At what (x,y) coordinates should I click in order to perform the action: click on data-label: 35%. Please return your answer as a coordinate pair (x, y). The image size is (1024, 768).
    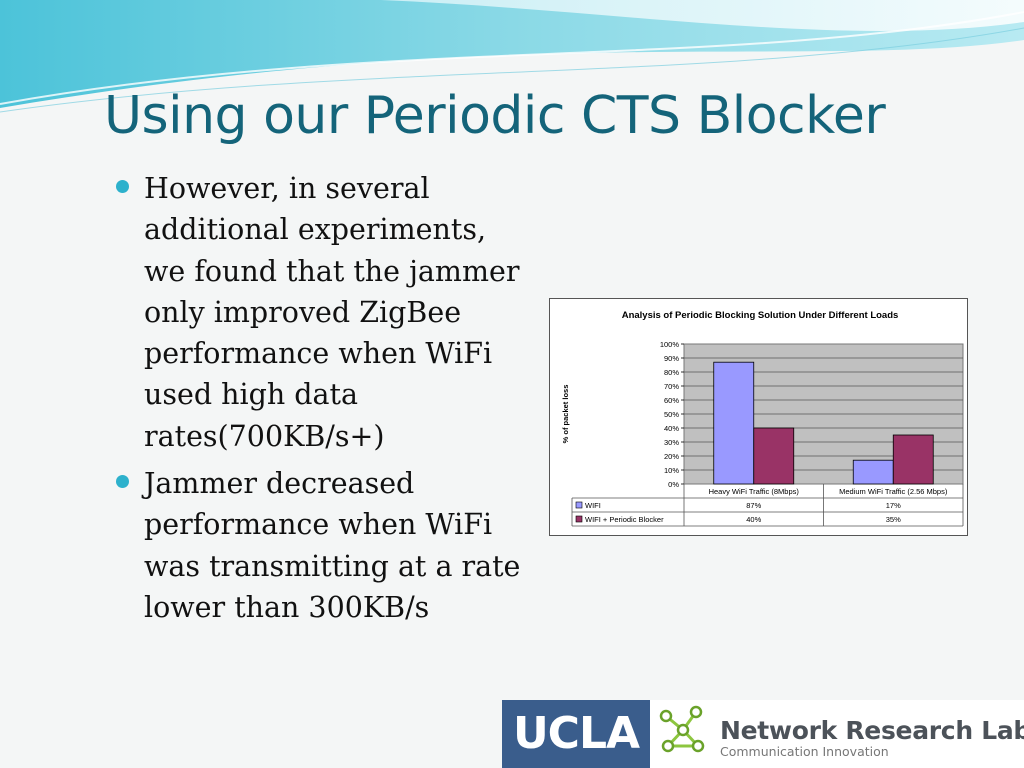
    Looking at the image, I should click on (893, 519).